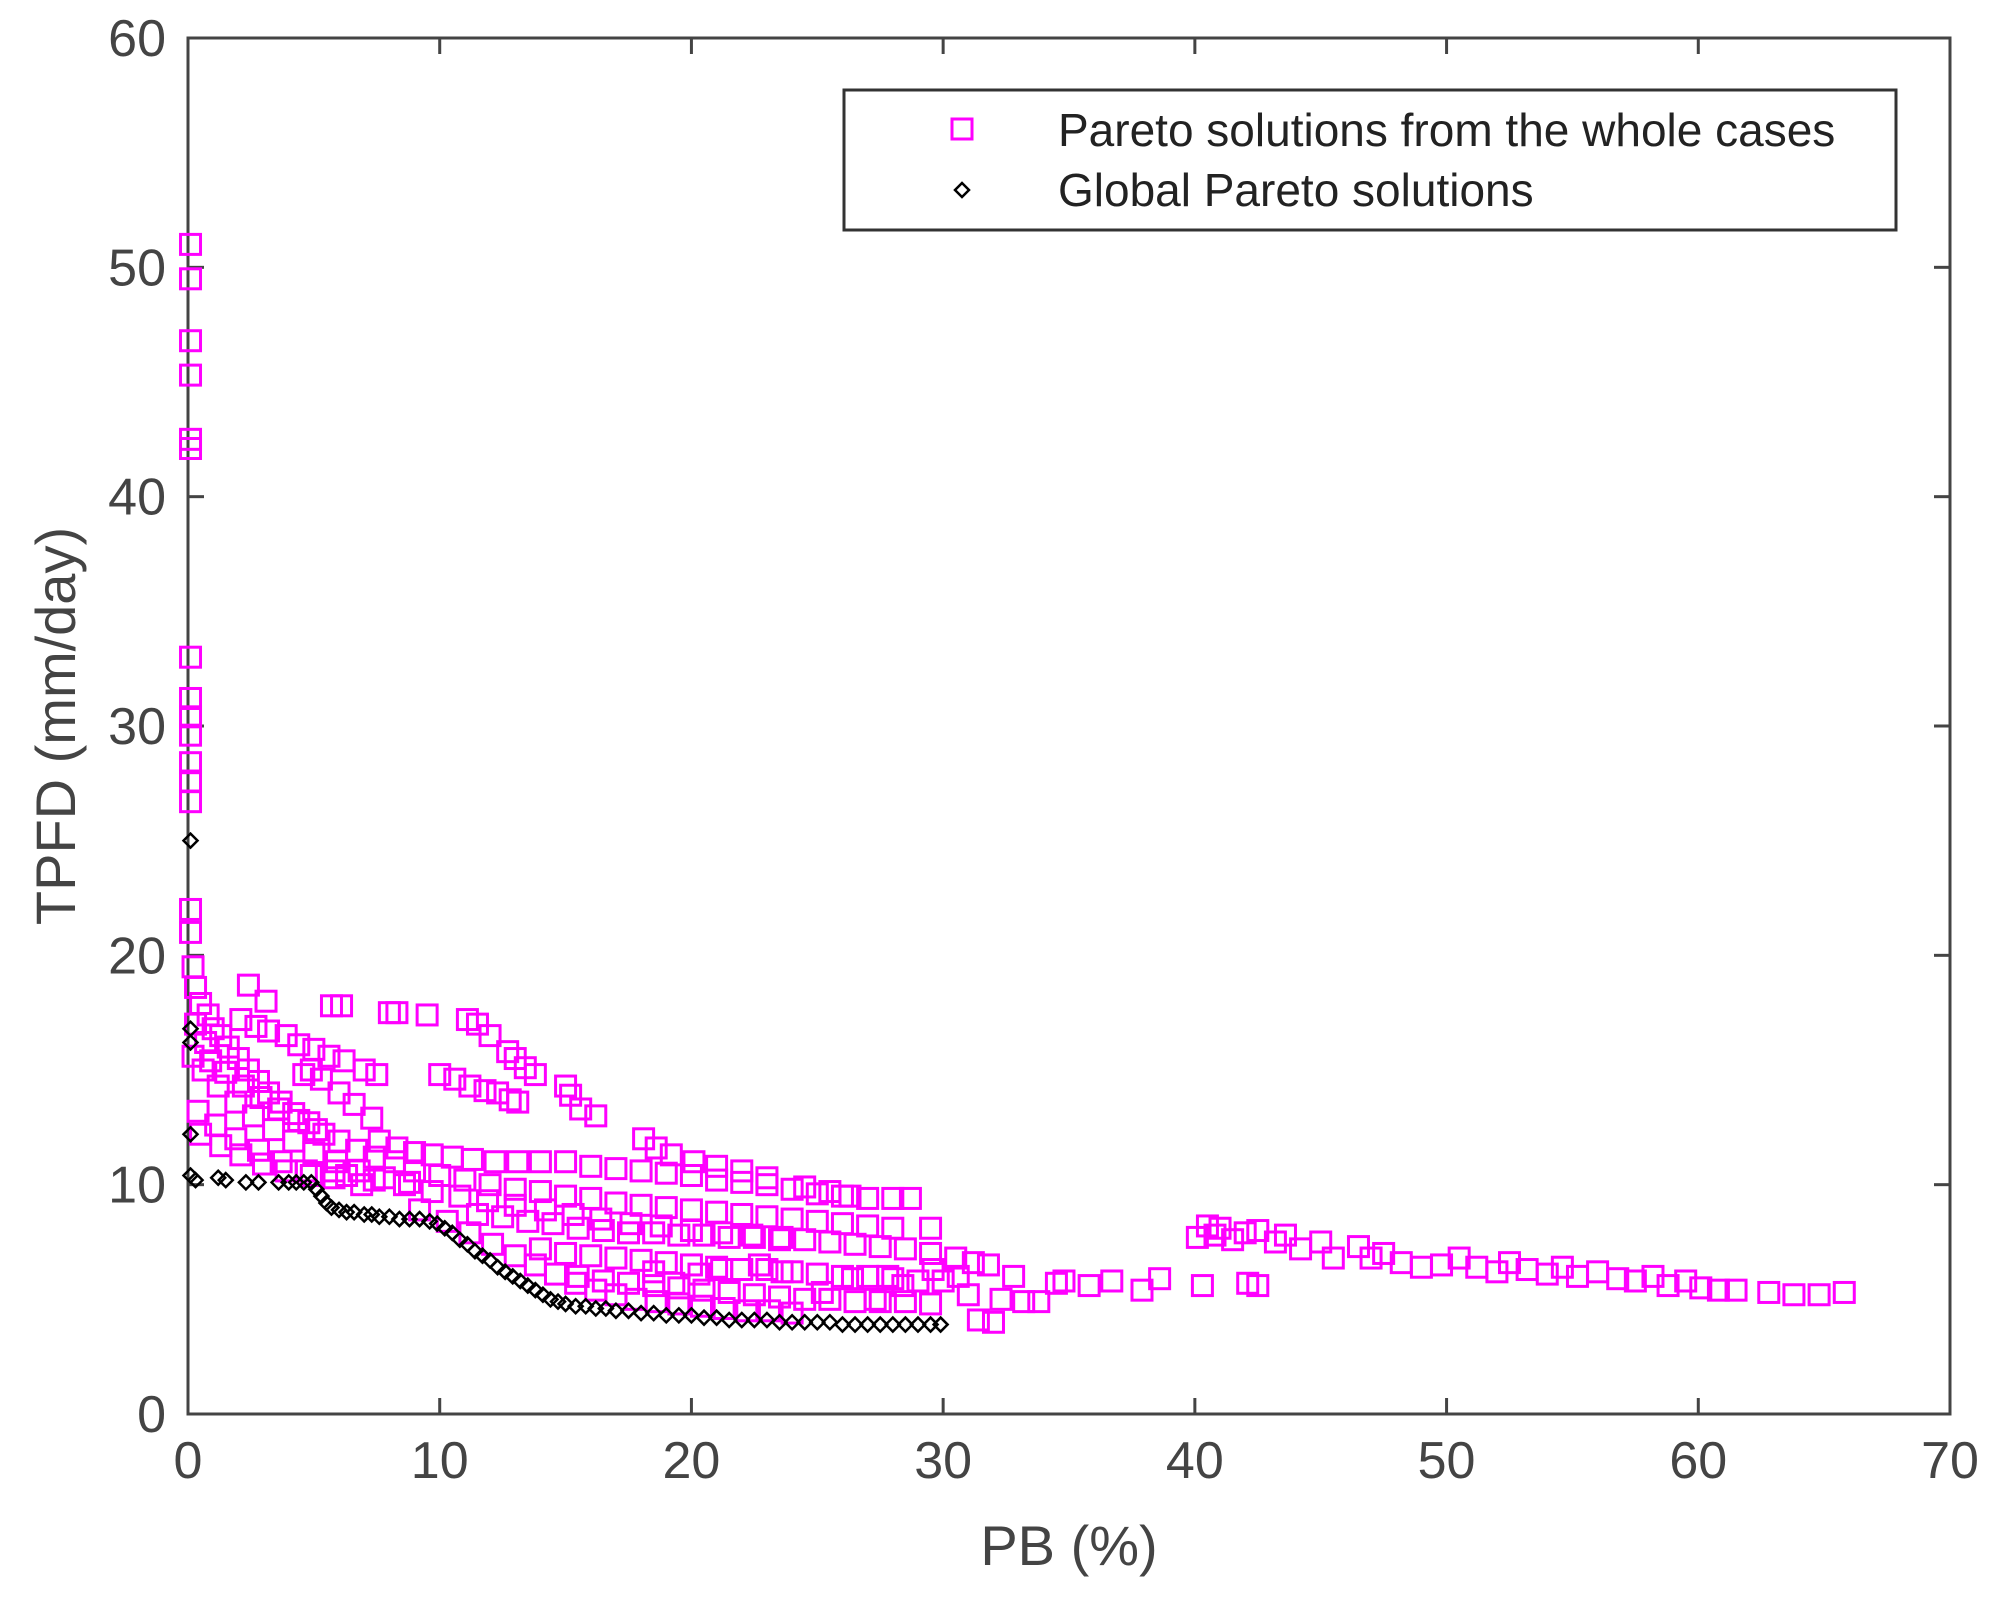 This screenshot has height=1601, width=1996. Describe the element at coordinates (55, 726) in the screenshot. I see `y-axis-title: TPFD (mm/day)` at that location.